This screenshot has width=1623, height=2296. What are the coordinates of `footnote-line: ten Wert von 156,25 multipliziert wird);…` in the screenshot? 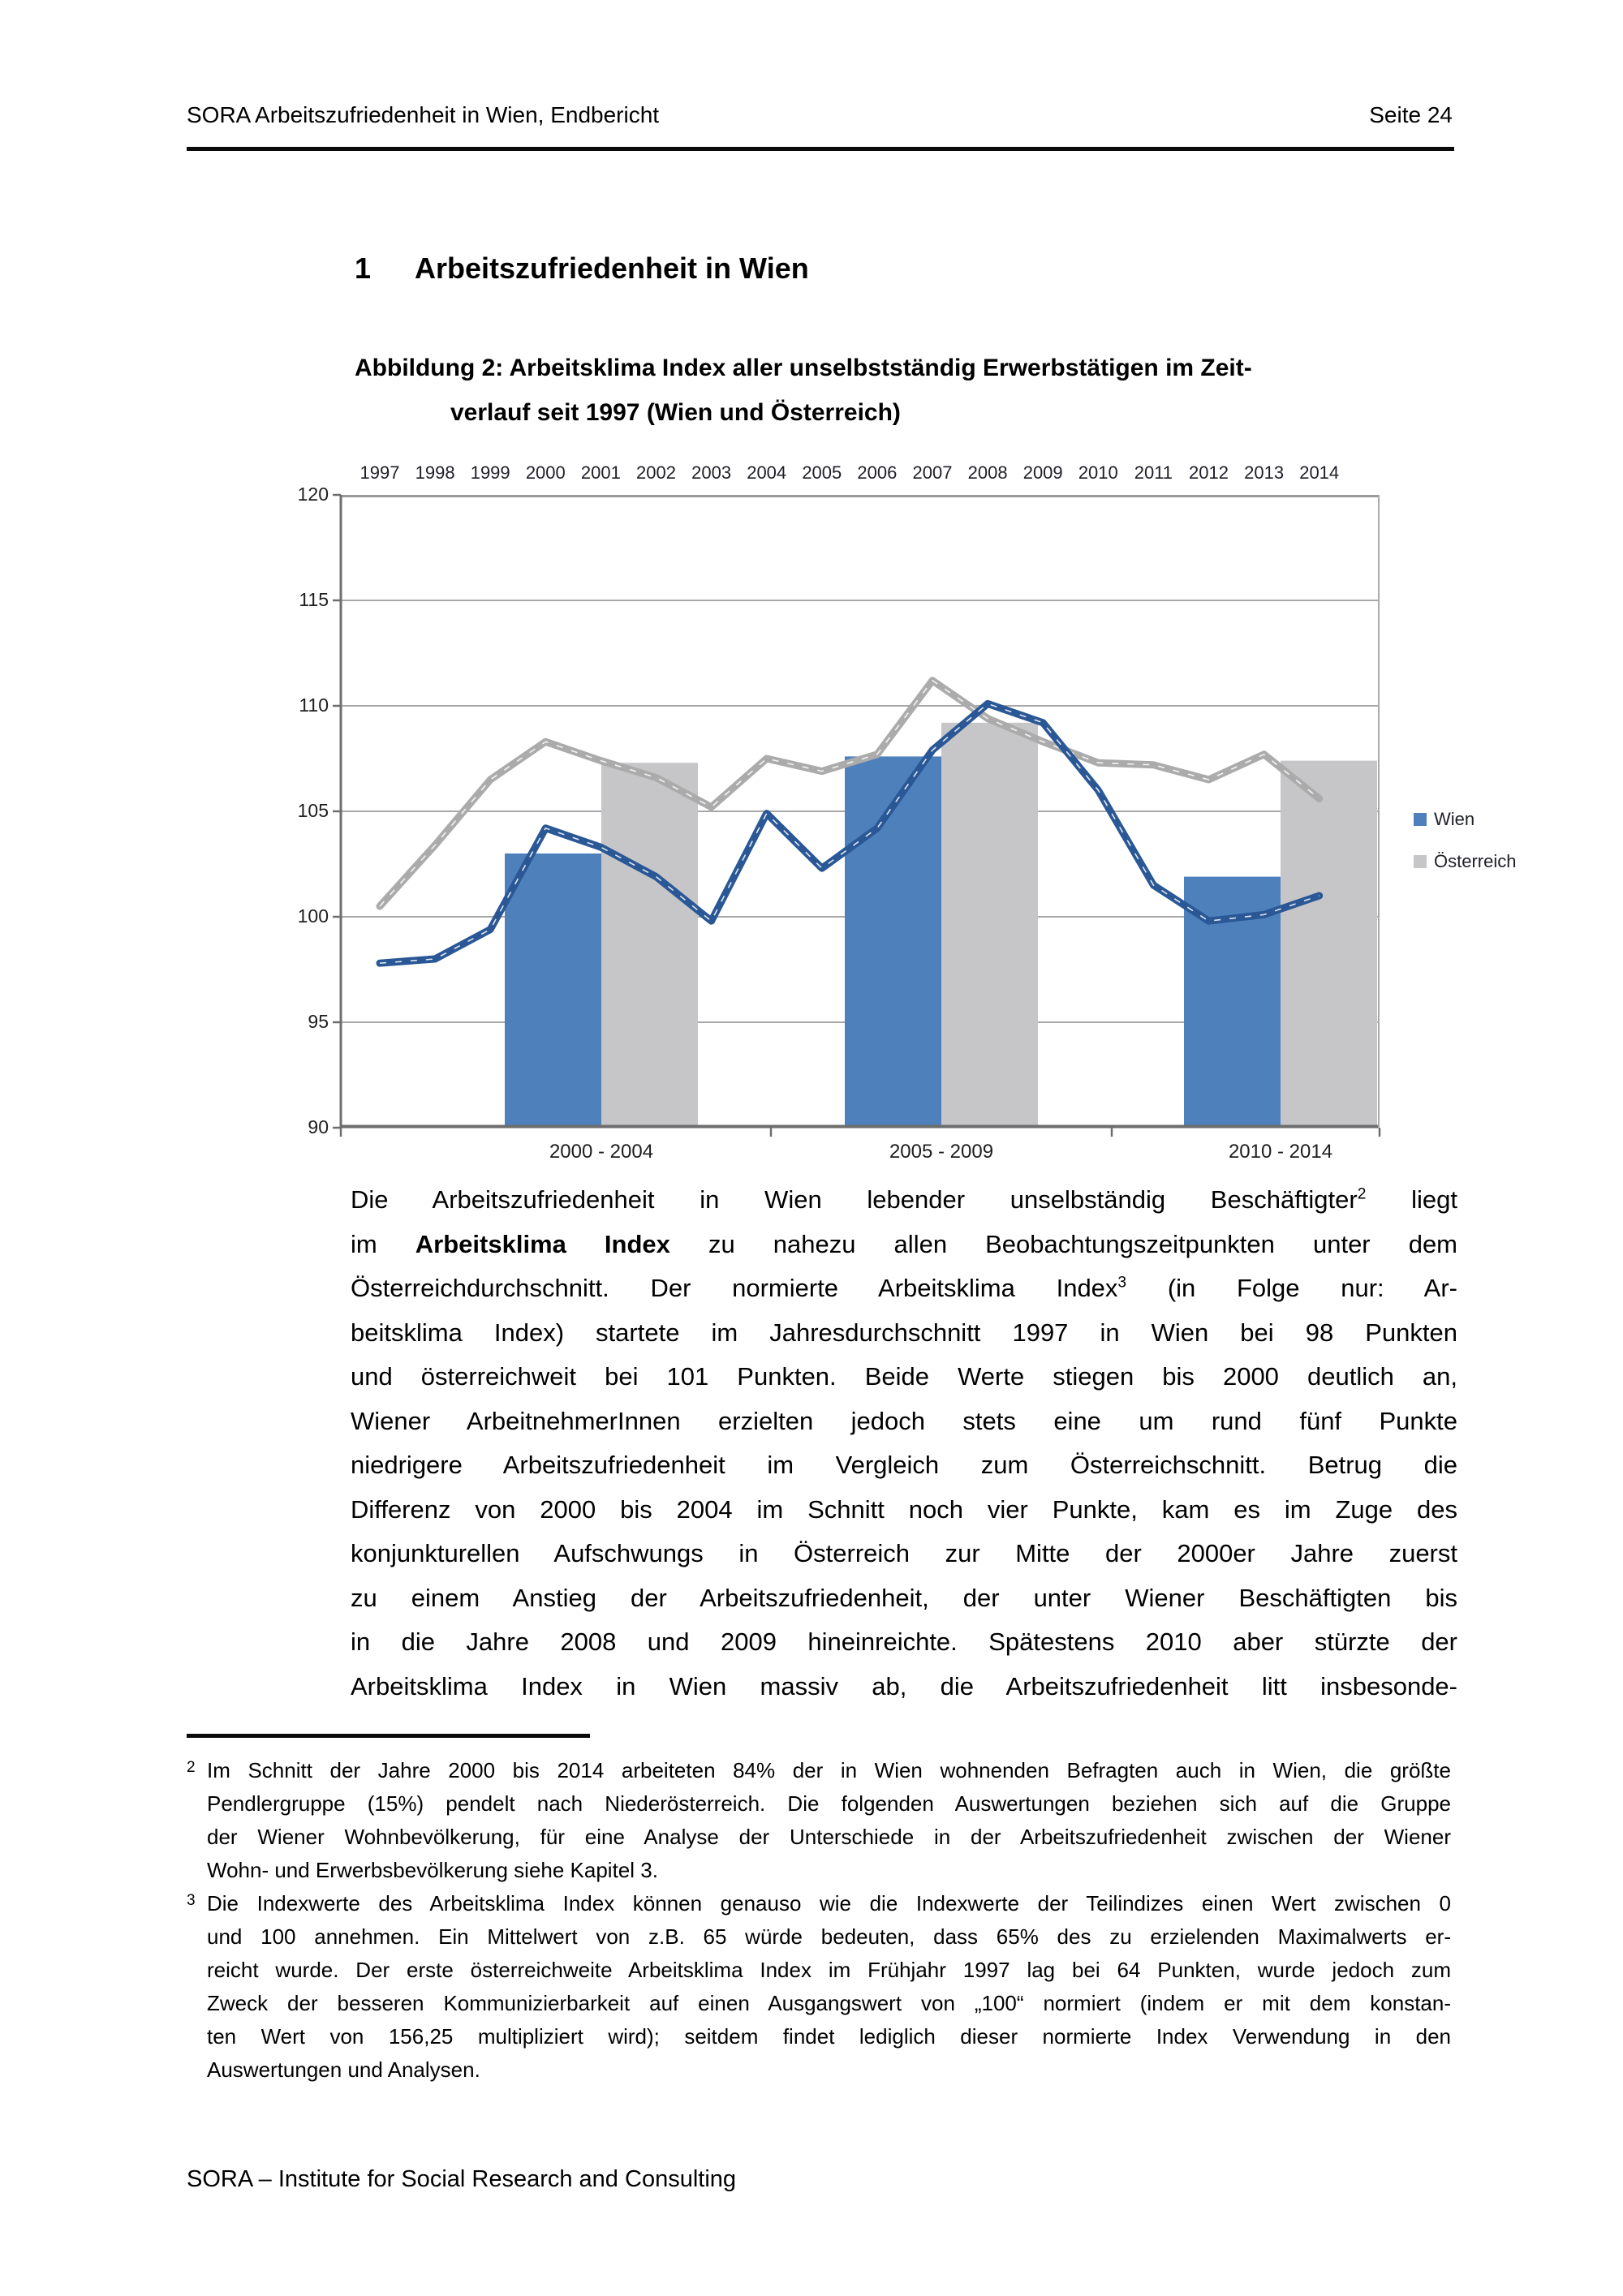 It's located at (829, 2036).